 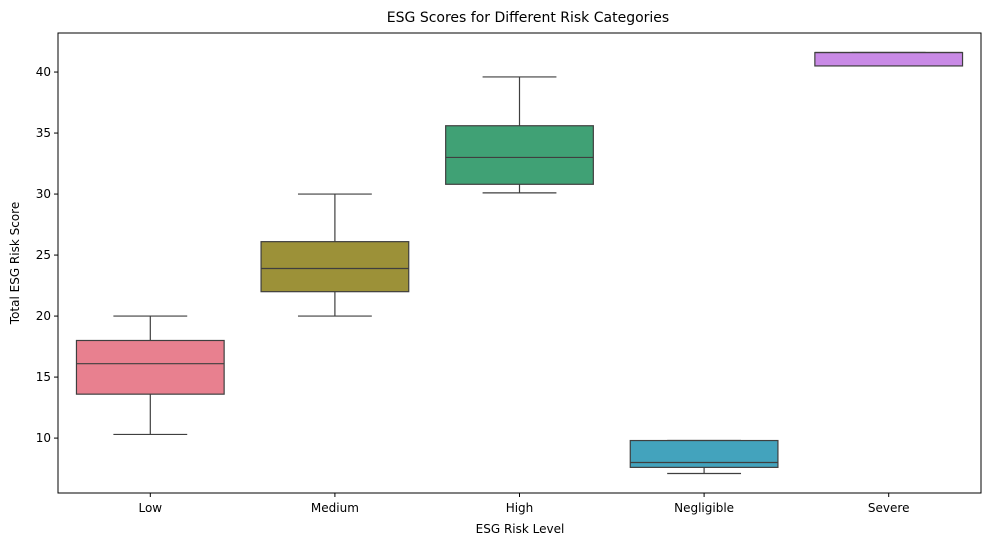 I want to click on x-tick-label: Medium, so click(x=335, y=508).